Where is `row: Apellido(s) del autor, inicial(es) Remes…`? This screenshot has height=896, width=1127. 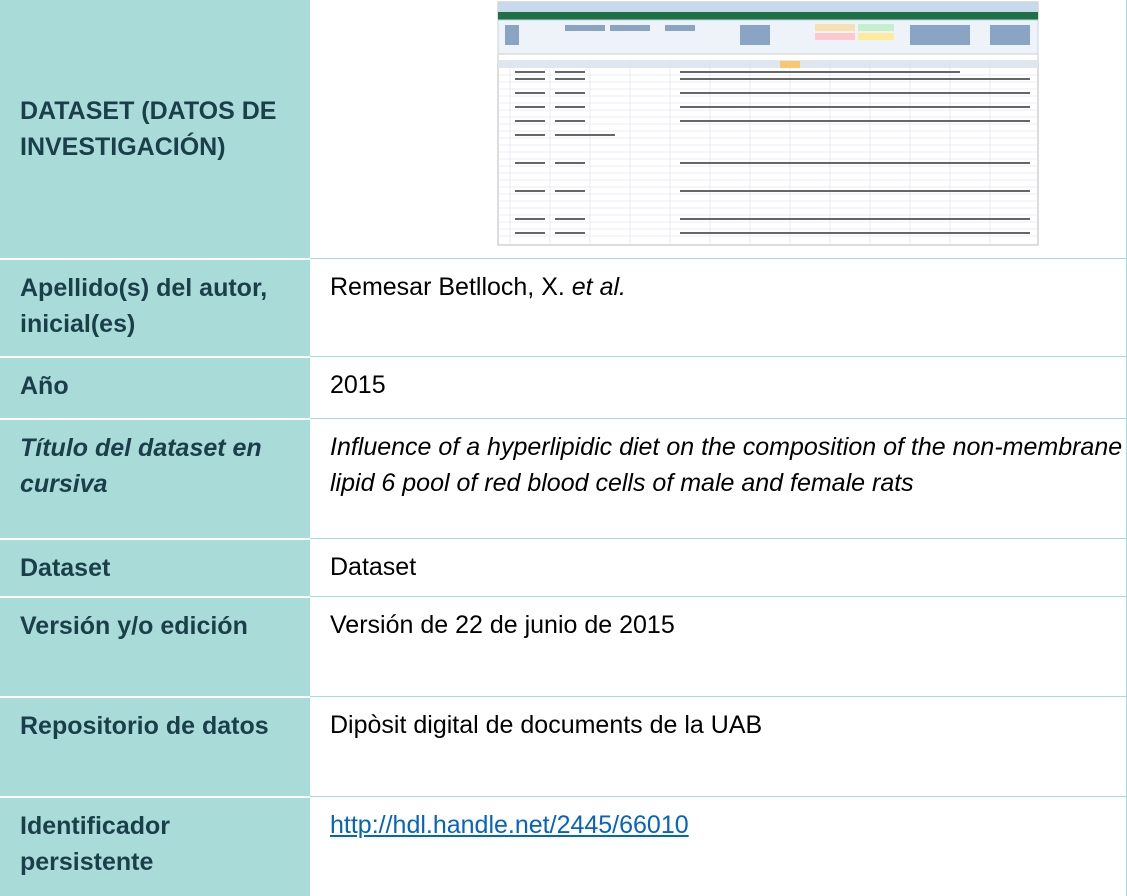 row: Apellido(s) del autor, inicial(es) Remes… is located at coordinates (563, 308).